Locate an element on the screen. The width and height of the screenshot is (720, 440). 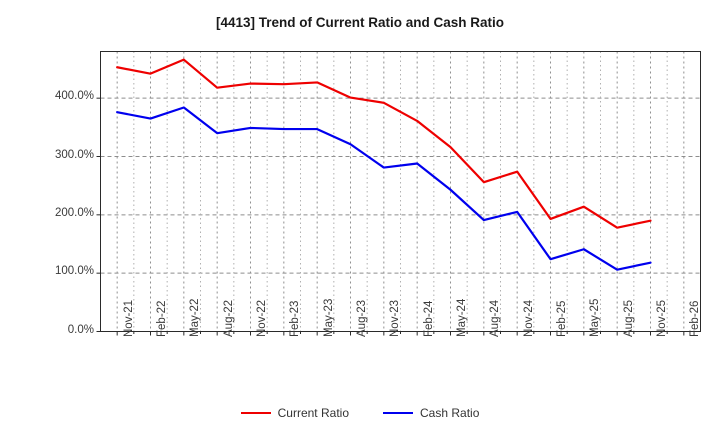
legend-label: Current Ratio is located at coordinates (313, 413).